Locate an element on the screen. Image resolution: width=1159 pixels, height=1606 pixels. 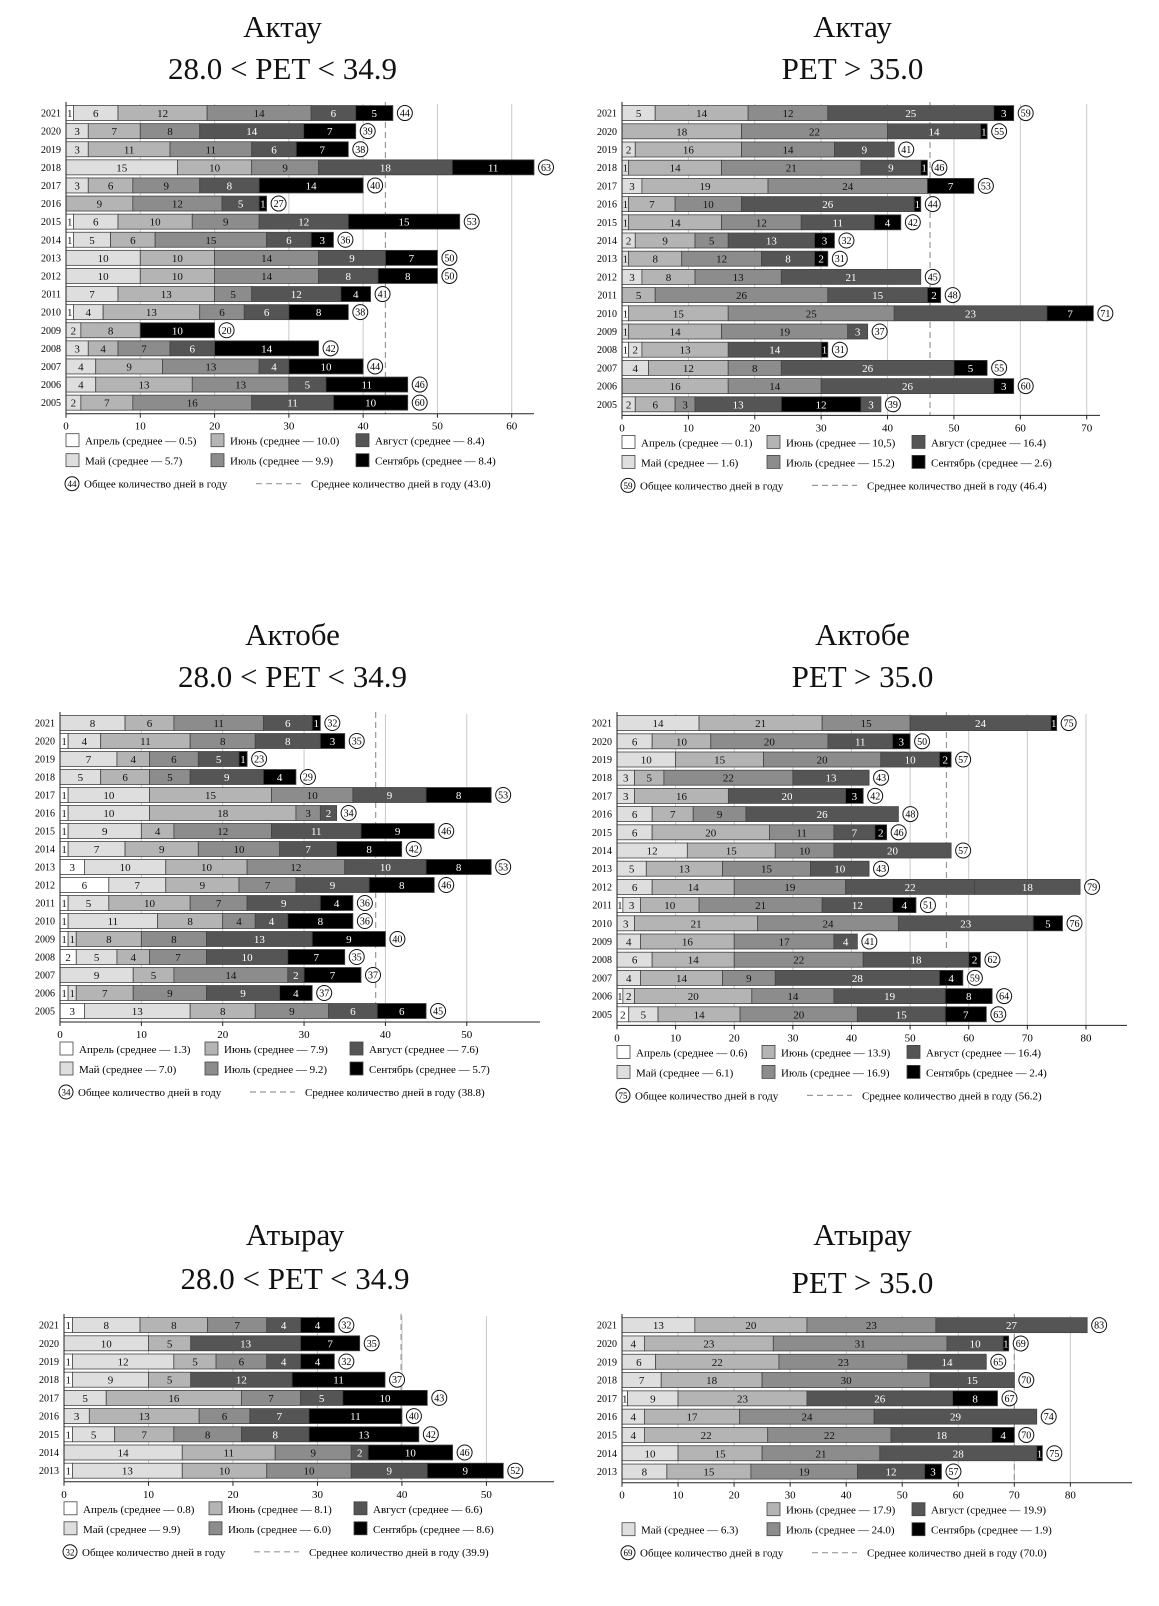
total-label: 53 is located at coordinates (986, 186).